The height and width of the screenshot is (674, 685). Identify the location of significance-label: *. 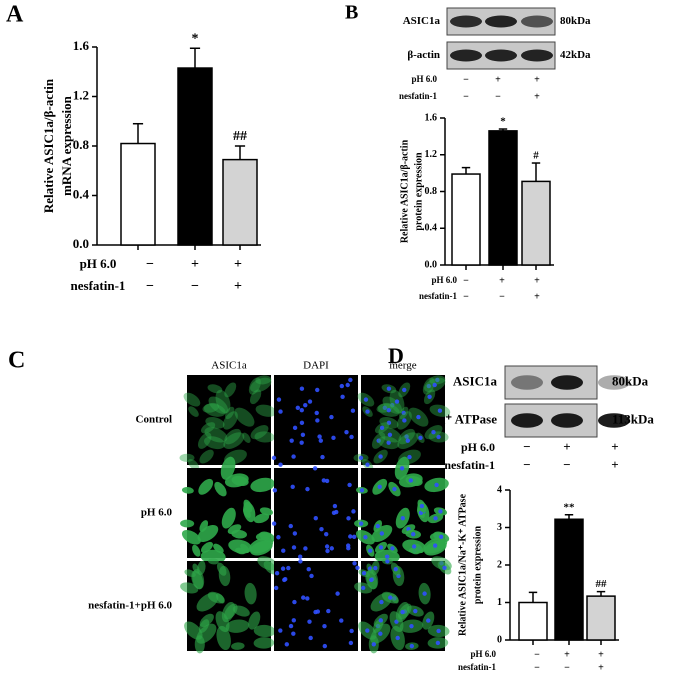
(503, 122).